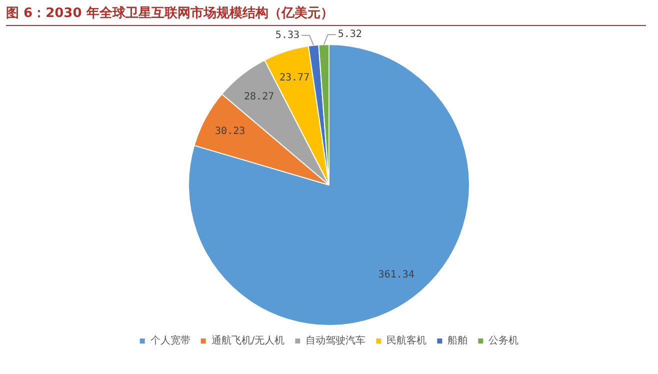 The height and width of the screenshot is (374, 658). Describe the element at coordinates (503, 340) in the screenshot. I see `legend-label: 公务机` at that location.